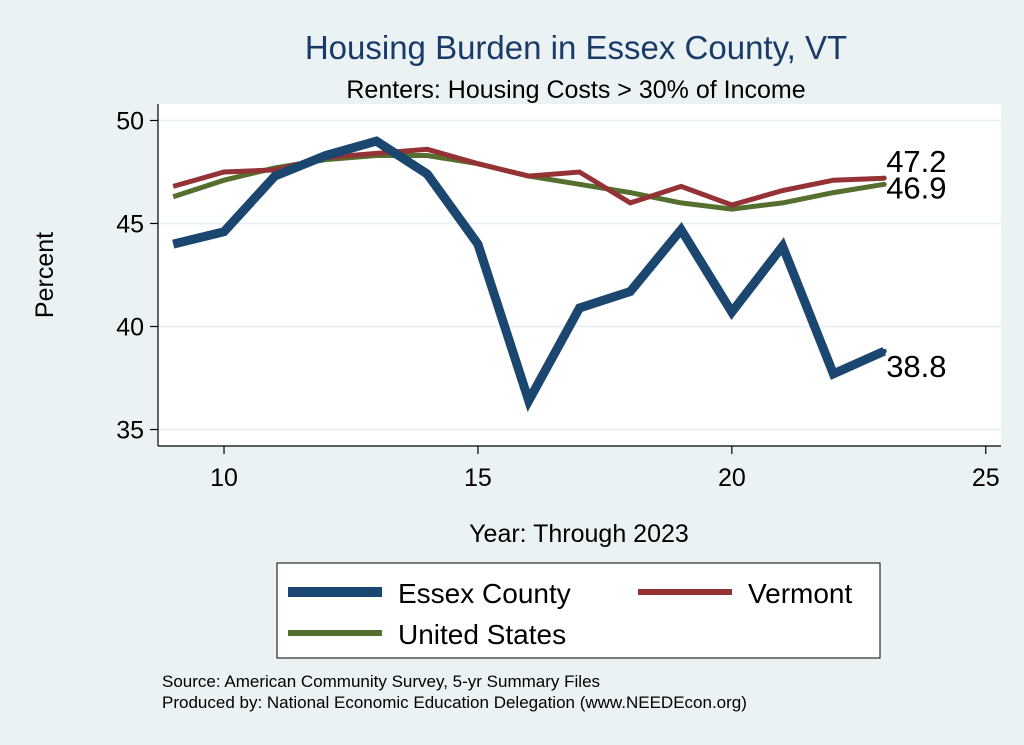  What do you see at coordinates (579, 534) in the screenshot?
I see `x-axis-label: Year: Through 2023` at bounding box center [579, 534].